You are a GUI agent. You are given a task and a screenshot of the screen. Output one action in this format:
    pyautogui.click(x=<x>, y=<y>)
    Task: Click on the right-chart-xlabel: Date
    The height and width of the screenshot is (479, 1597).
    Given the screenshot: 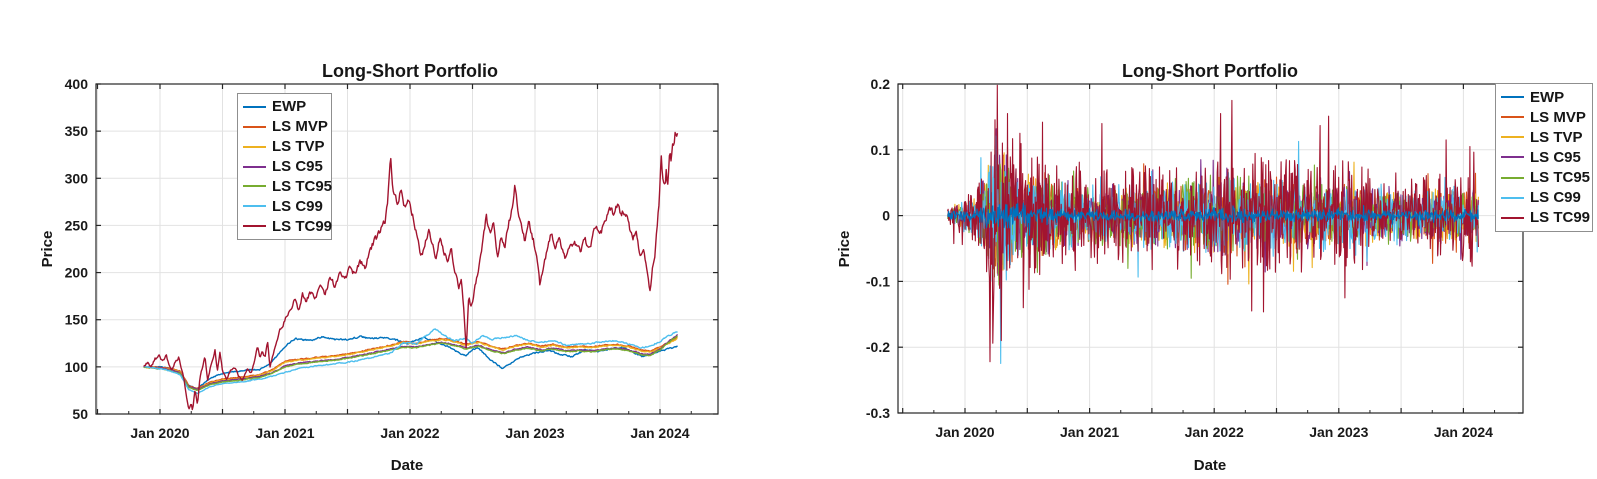 What is the action you would take?
    pyautogui.click(x=1210, y=465)
    